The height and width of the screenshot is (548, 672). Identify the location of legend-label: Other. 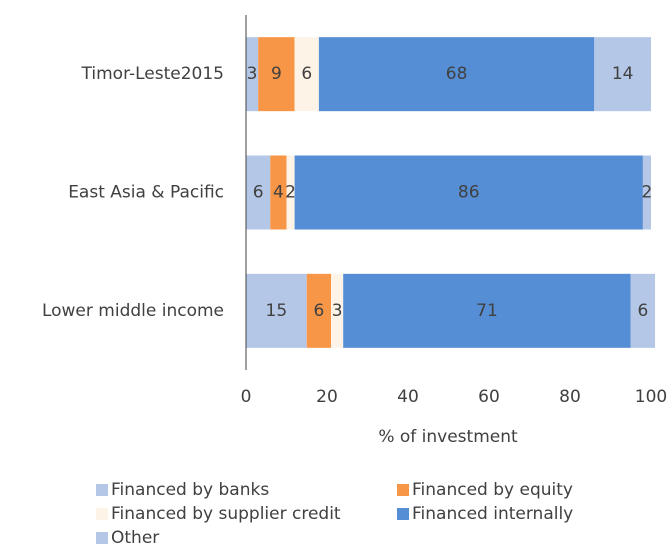
(135, 538).